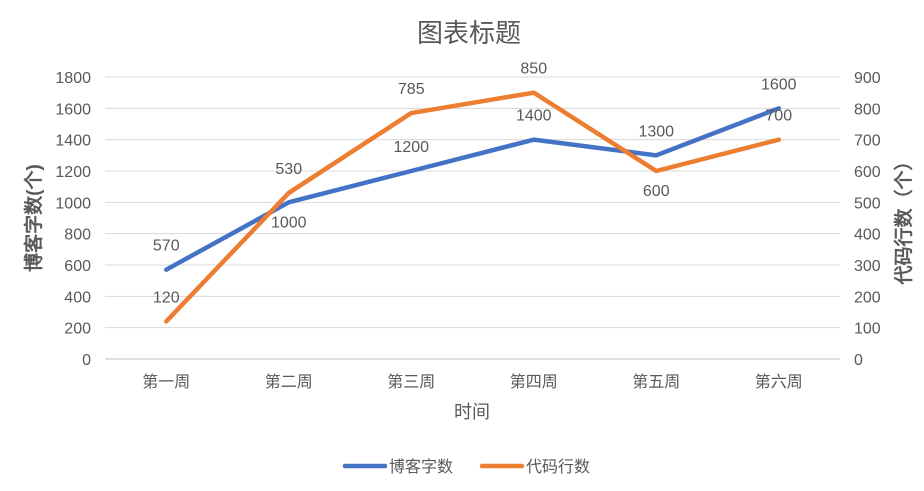 The image size is (924, 491). What do you see at coordinates (472, 412) in the screenshot?
I see `x-axis-label: 时间` at bounding box center [472, 412].